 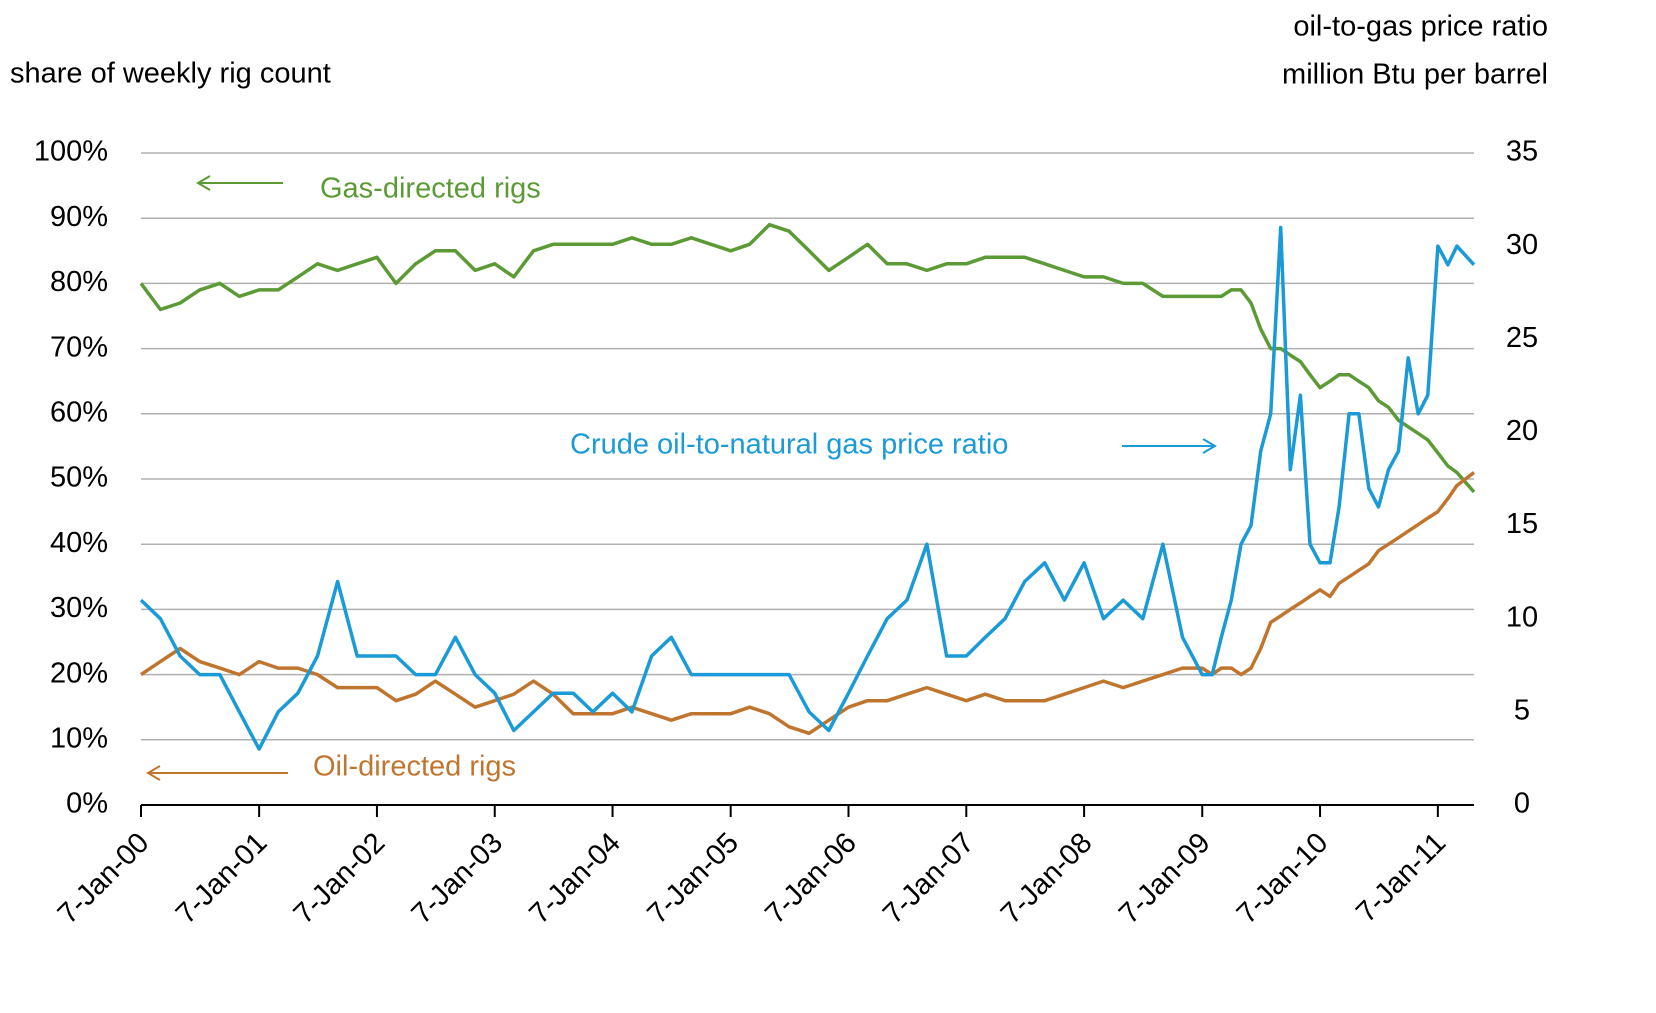 I want to click on x-tick-label: 7-Jan-01, so click(x=222, y=879).